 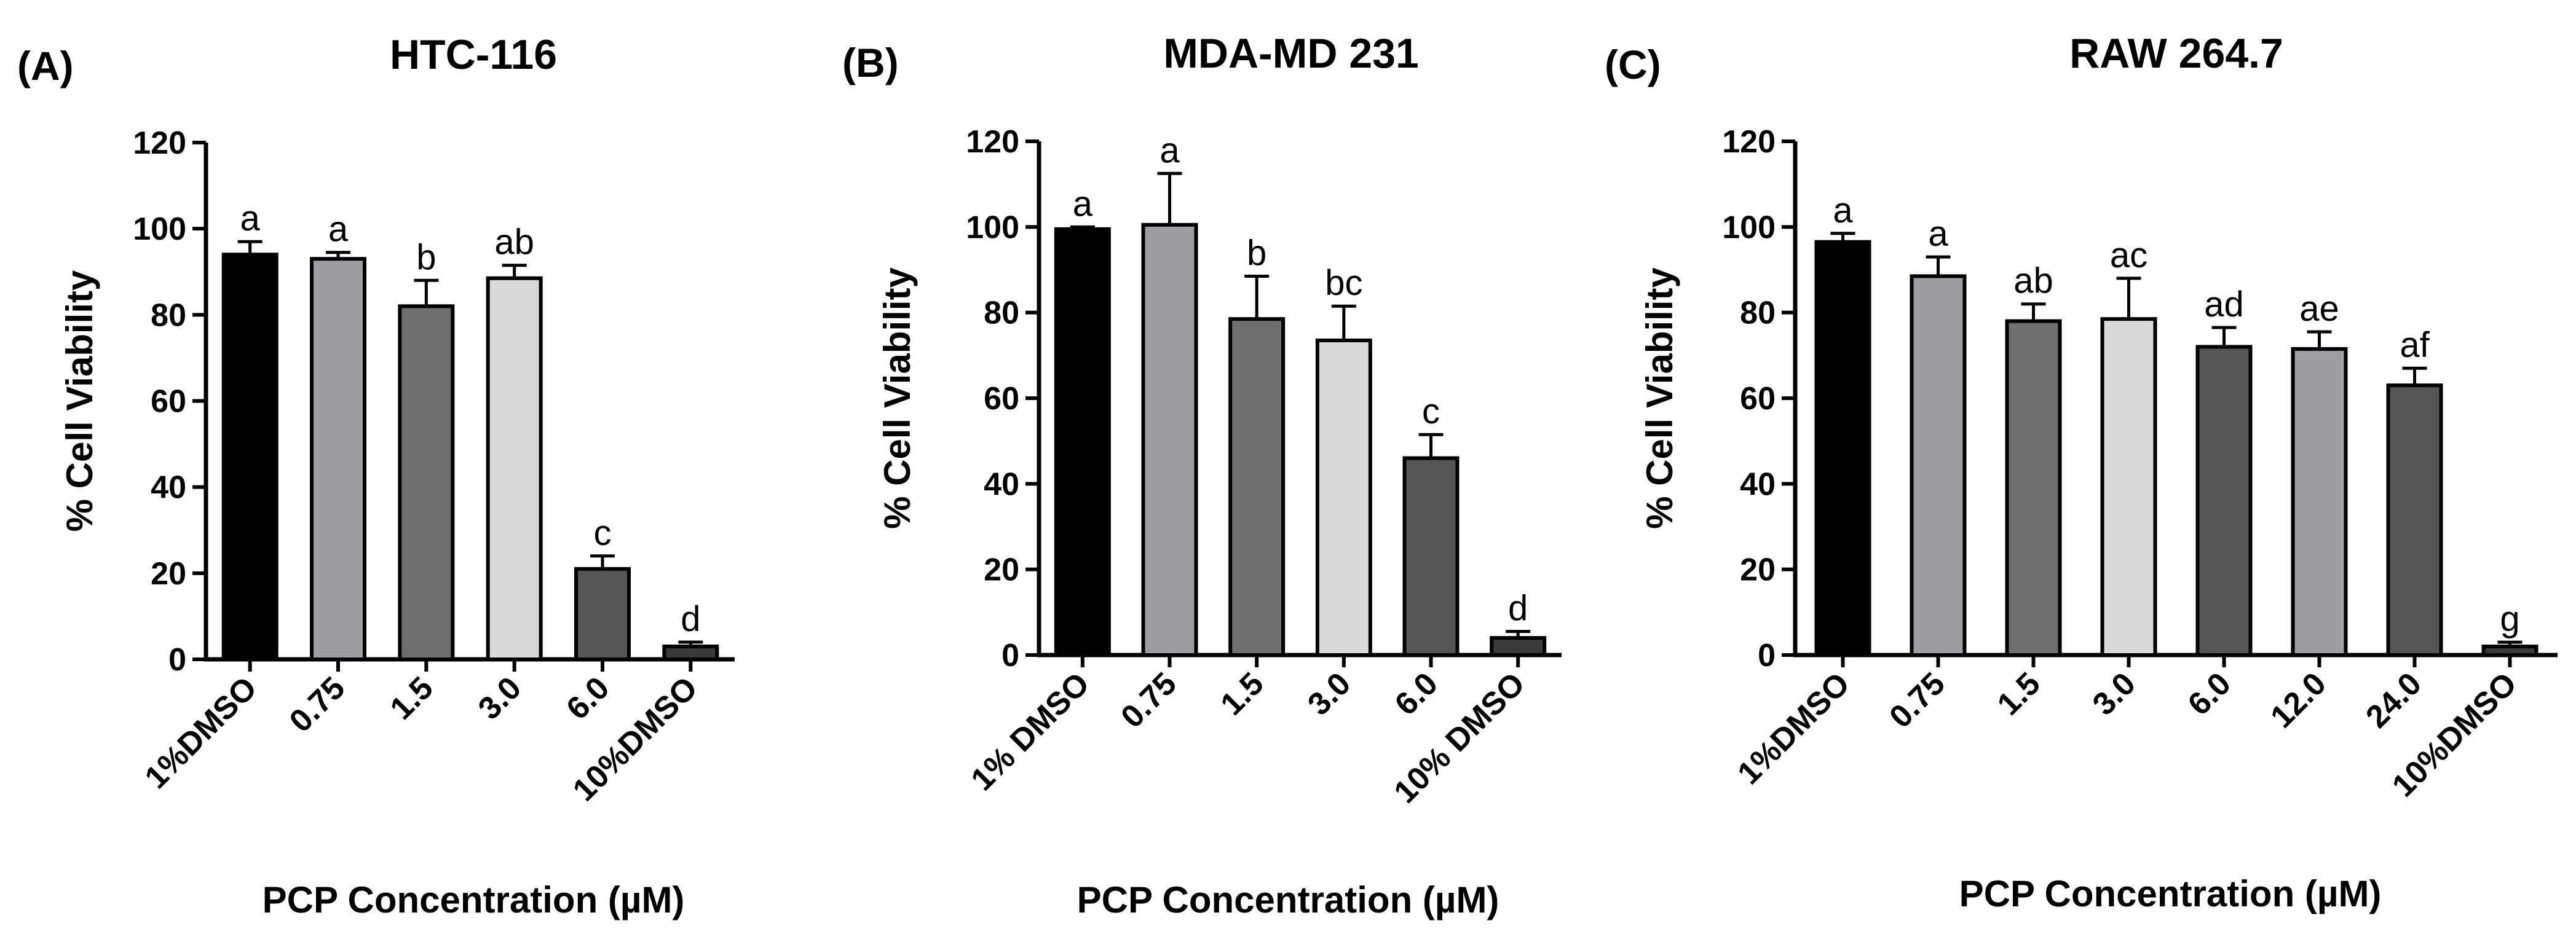 I want to click on x-tick-label: 12.0, so click(x=2299, y=700).